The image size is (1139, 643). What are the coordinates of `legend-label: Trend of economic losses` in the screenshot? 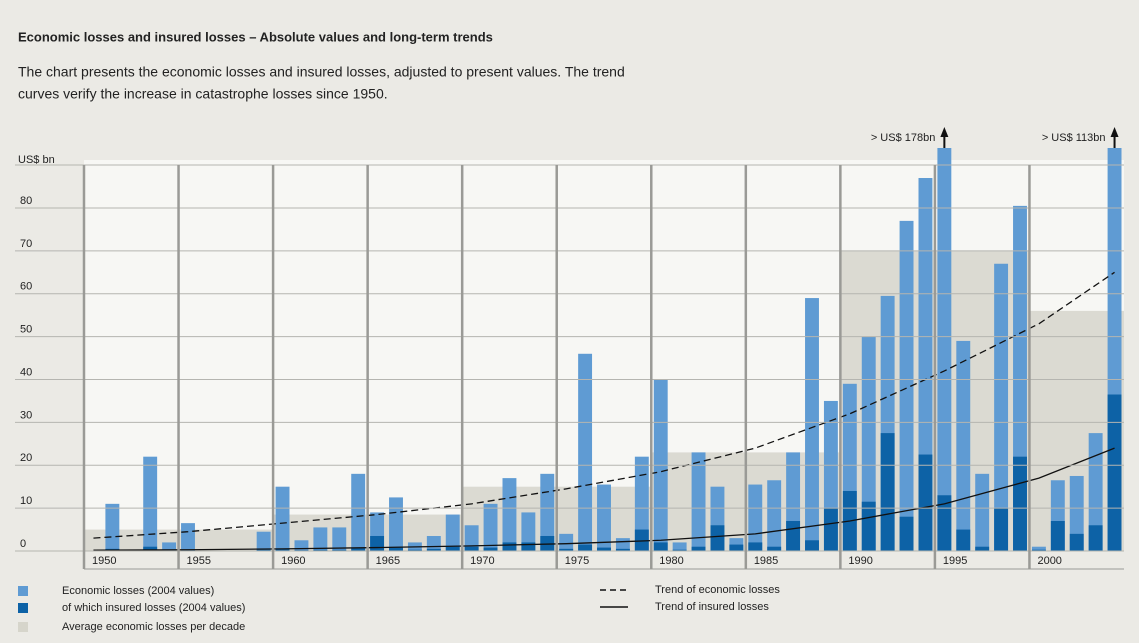 It's located at (717, 590).